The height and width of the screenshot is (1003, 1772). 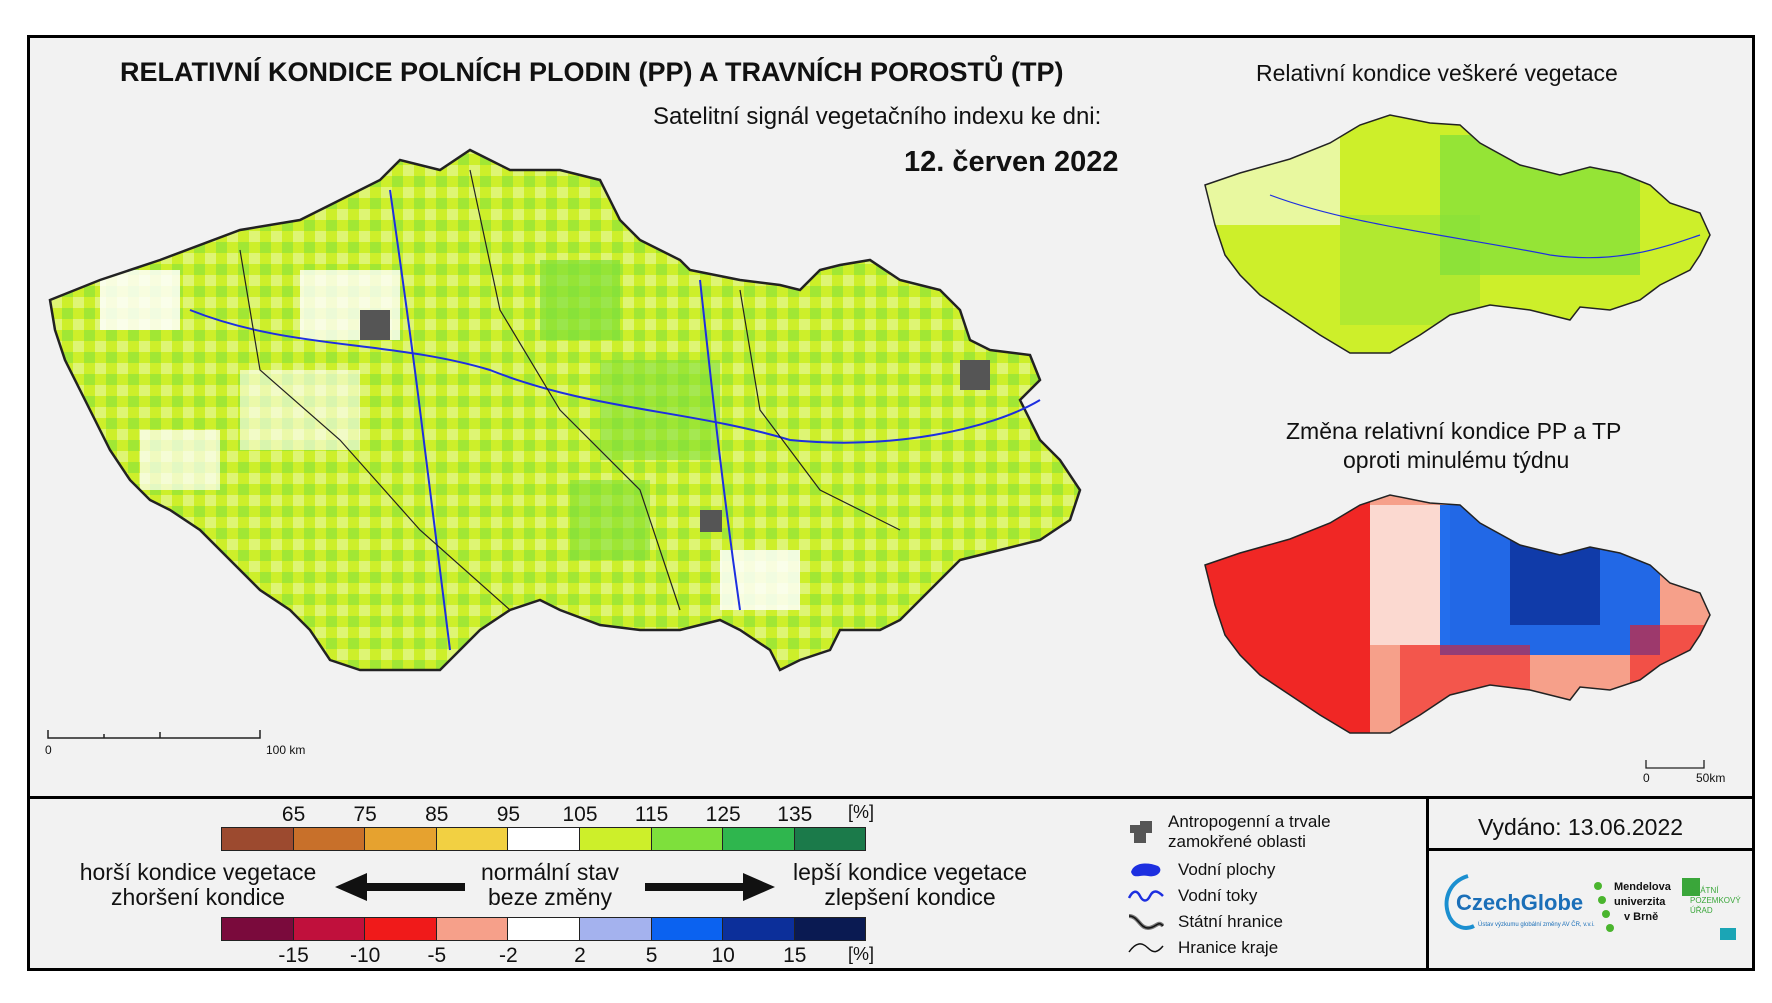 I want to click on spu-logo-2: POZEMKOVÝ, so click(x=1715, y=900).